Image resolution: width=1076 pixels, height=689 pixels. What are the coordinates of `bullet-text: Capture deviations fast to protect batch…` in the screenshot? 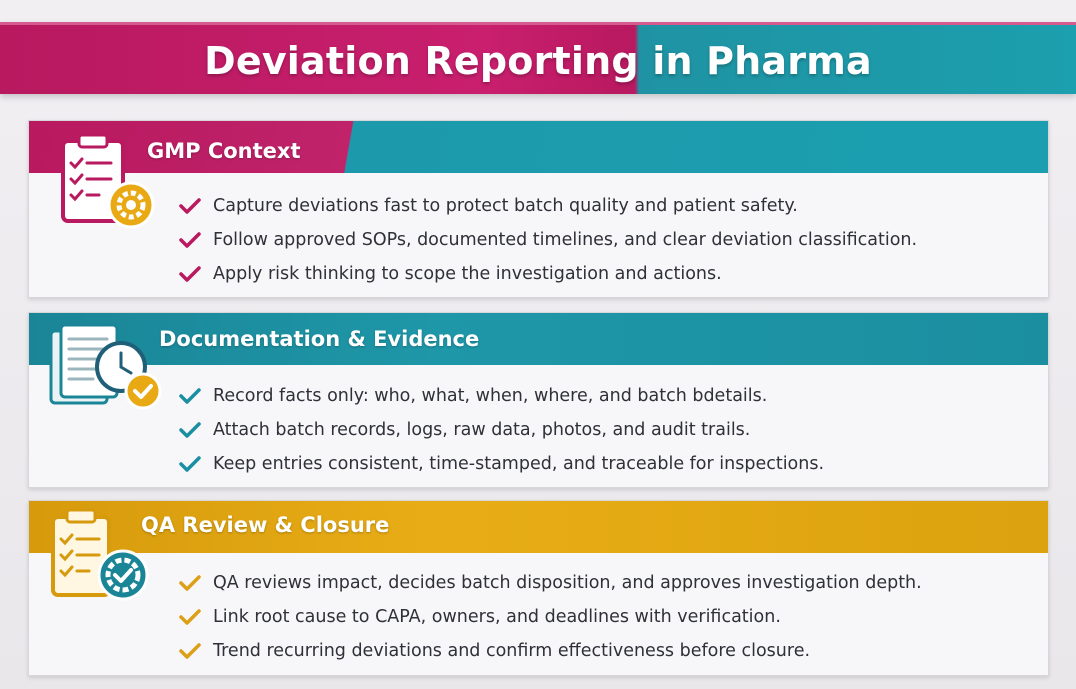 It's located at (505, 206).